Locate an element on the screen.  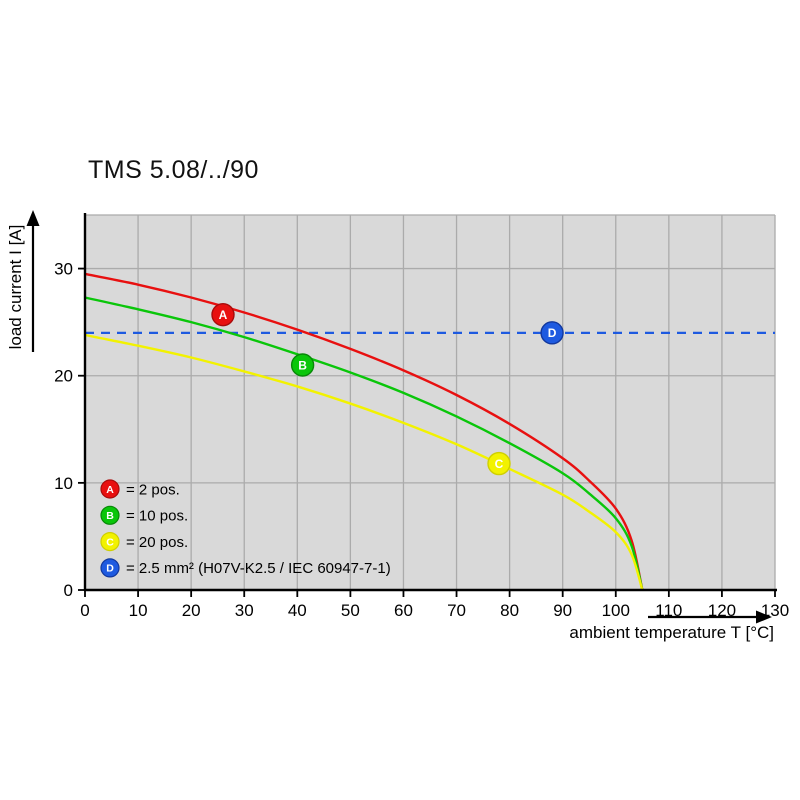
x-tick-label: 40 is located at coordinates (297, 610).